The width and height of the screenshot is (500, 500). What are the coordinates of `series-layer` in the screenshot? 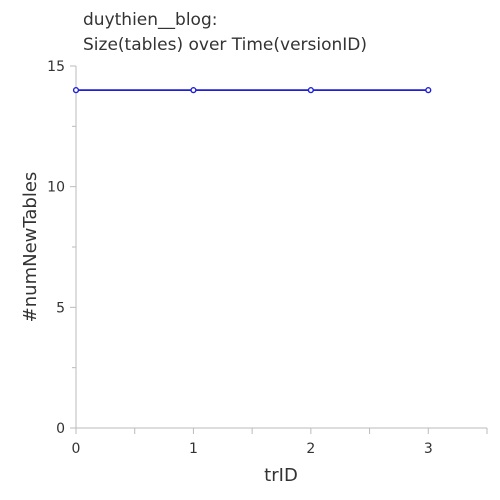 It's located at (252, 90).